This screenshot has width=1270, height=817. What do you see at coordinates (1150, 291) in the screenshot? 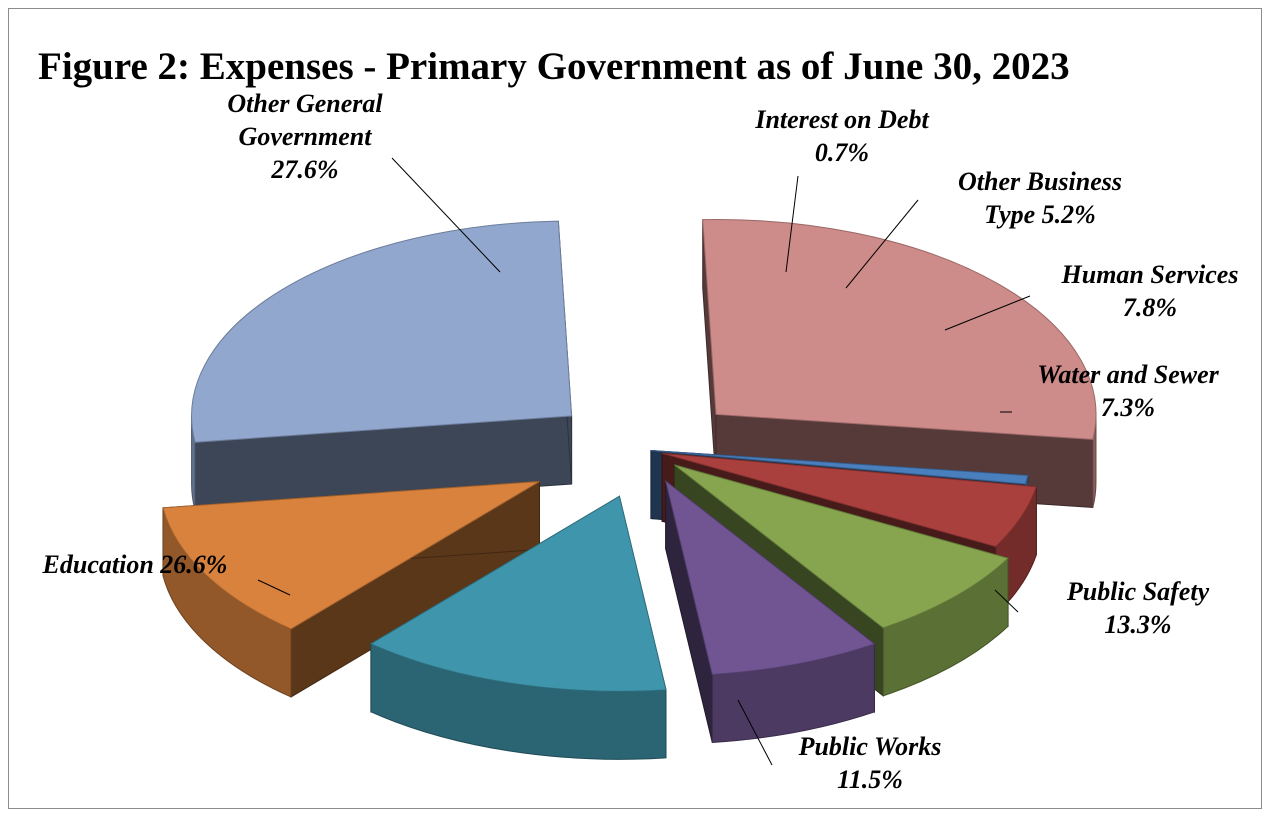
I see `data-label-human-services: Human Services 7.8%` at bounding box center [1150, 291].